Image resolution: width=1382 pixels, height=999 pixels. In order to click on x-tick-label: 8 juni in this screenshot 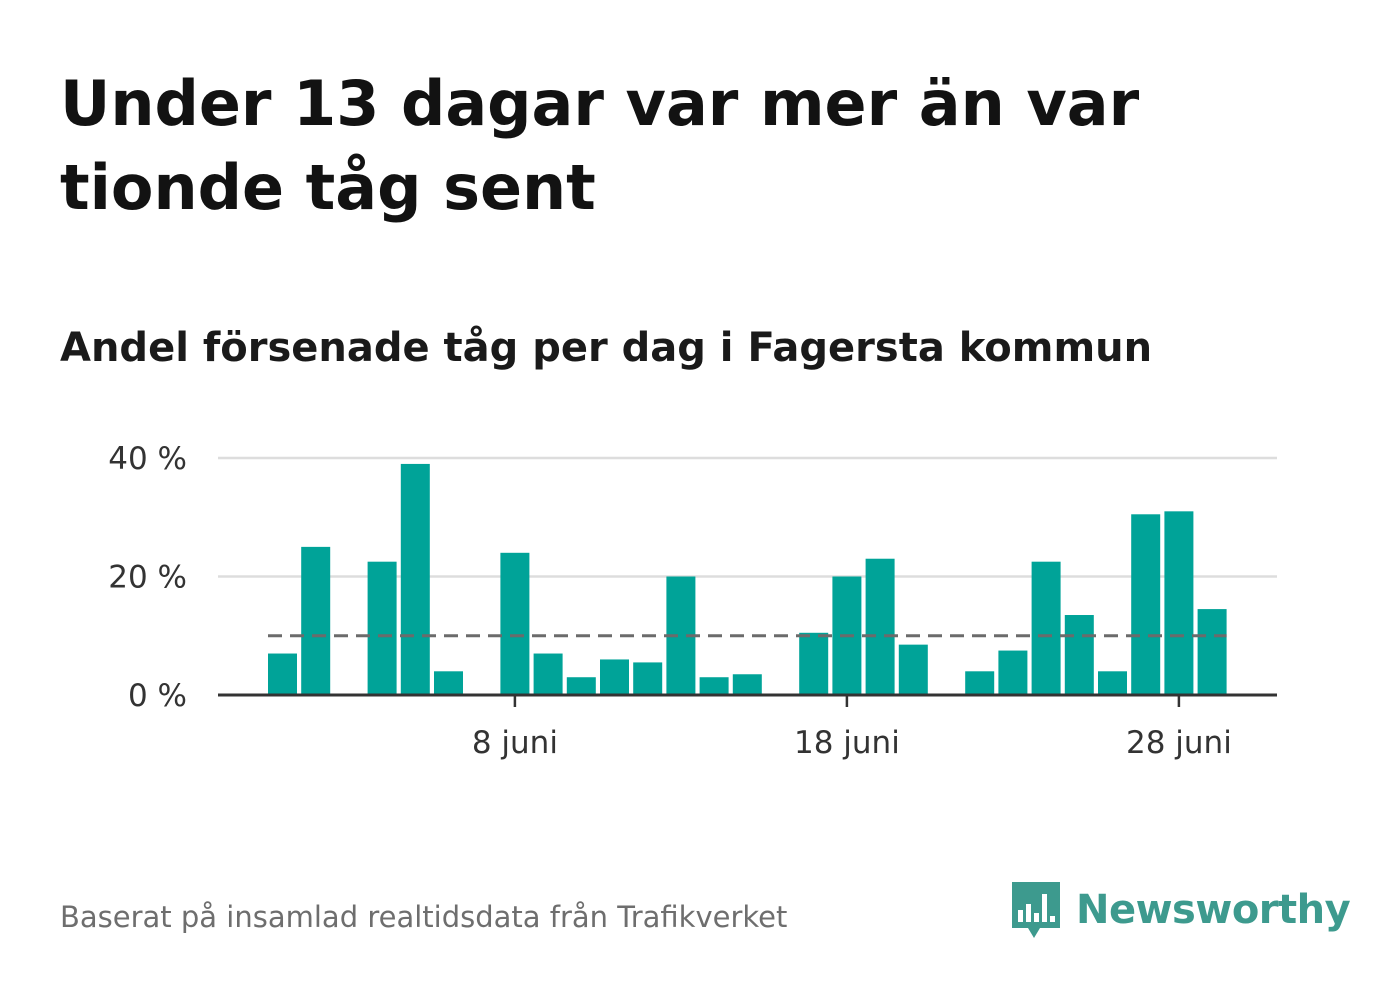, I will do `click(515, 743)`.